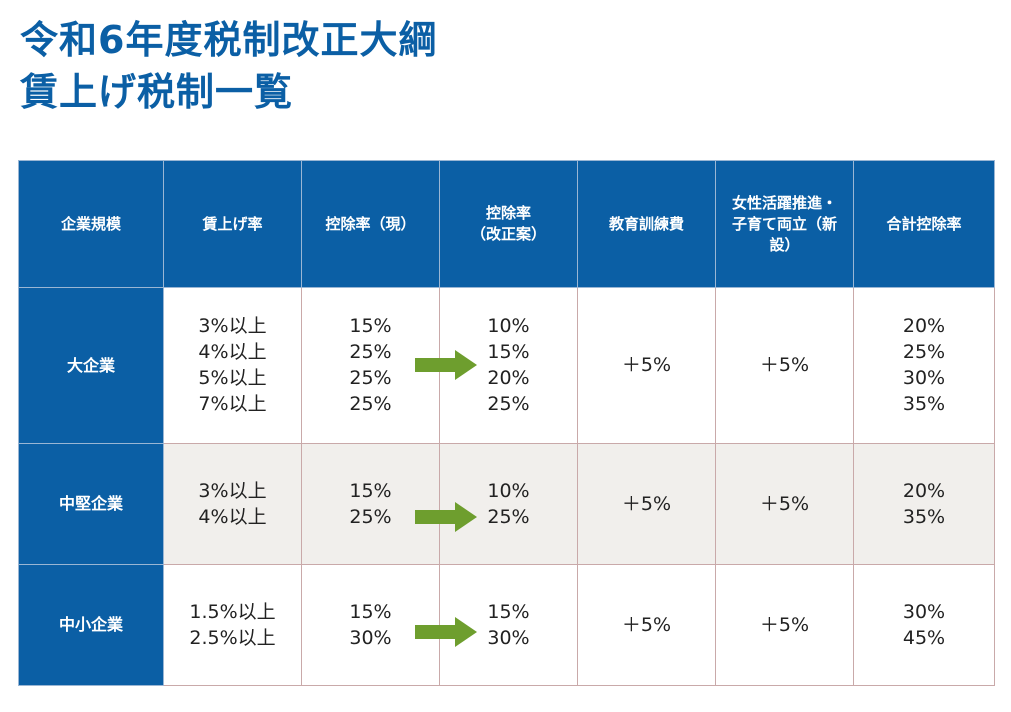 This screenshot has height=712, width=1011. Describe the element at coordinates (389, 365) in the screenshot. I see `current-rate-cell: 15% 25% 25% 25%` at that location.